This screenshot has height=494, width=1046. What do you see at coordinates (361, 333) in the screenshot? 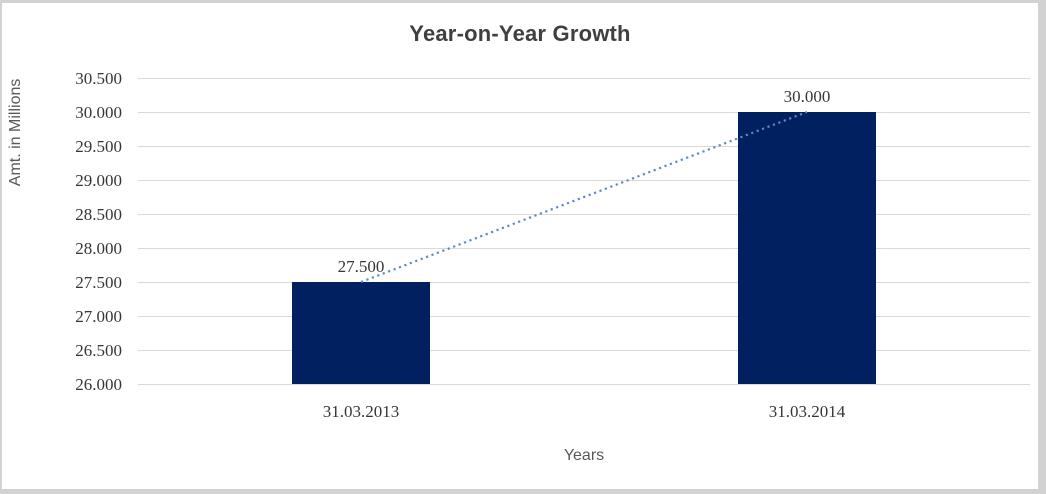
I see `bar-31.03.2013` at bounding box center [361, 333].